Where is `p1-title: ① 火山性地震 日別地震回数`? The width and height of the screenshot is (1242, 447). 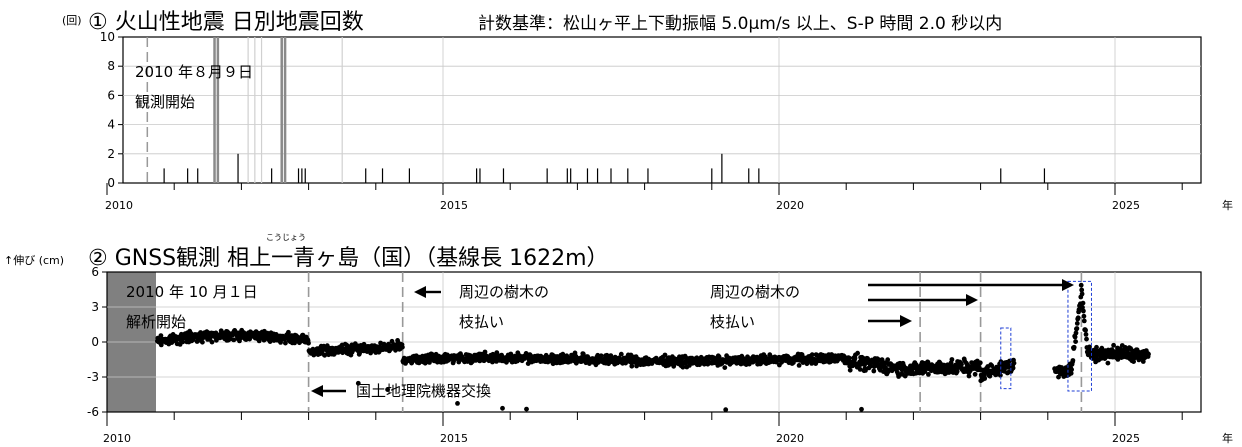 p1-title: ① 火山性地震 日別地震回数 is located at coordinates (226, 22).